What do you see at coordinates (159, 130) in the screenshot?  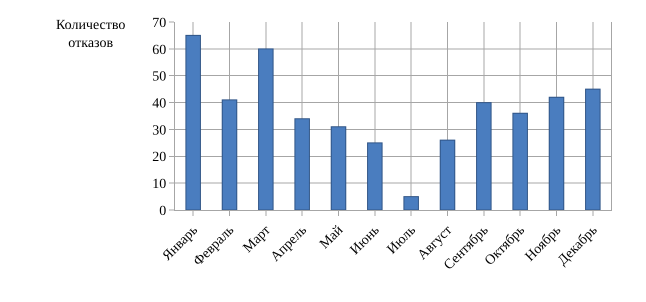 I see `y-tick-label: 30` at bounding box center [159, 130].